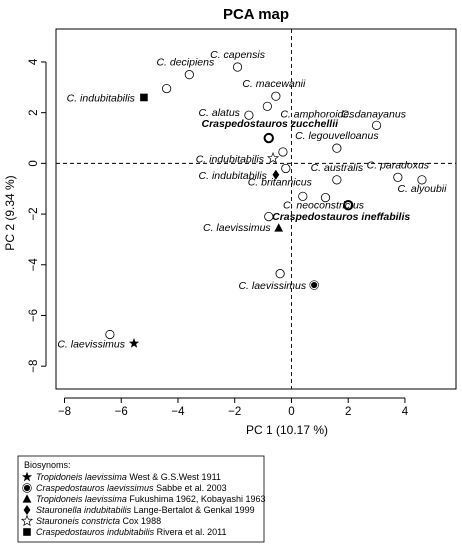 This screenshot has height=550, width=462. I want to click on point-label: C. decipiens, so click(185, 63).